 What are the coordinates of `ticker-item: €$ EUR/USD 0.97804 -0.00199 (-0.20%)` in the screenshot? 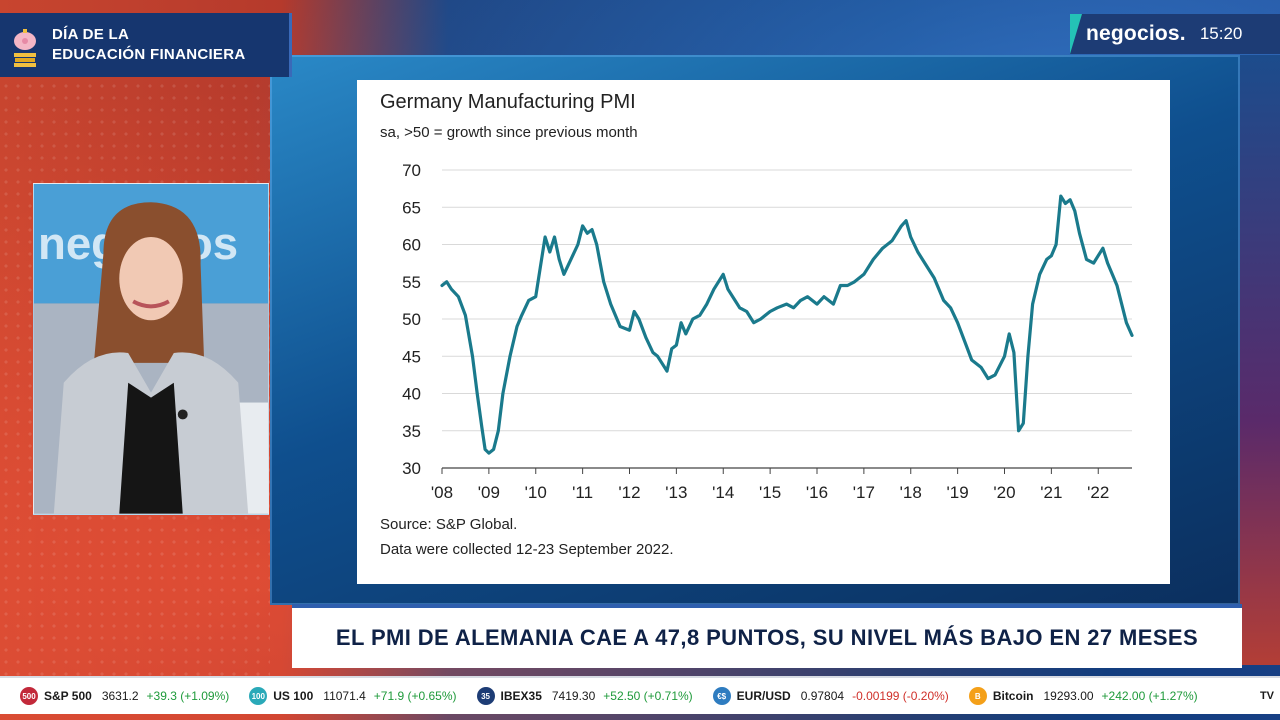 It's located at (830, 696).